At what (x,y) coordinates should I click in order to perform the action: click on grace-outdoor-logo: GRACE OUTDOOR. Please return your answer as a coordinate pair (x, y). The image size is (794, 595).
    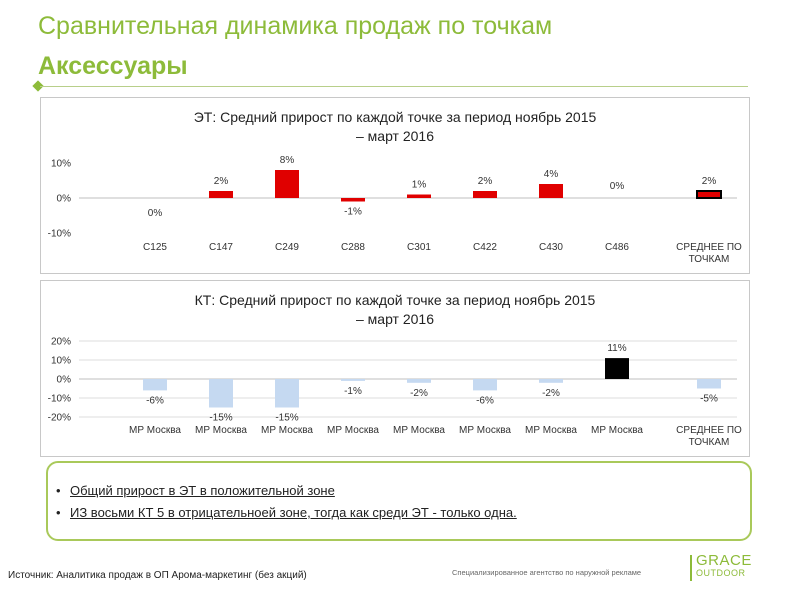
    Looking at the image, I should click on (721, 567).